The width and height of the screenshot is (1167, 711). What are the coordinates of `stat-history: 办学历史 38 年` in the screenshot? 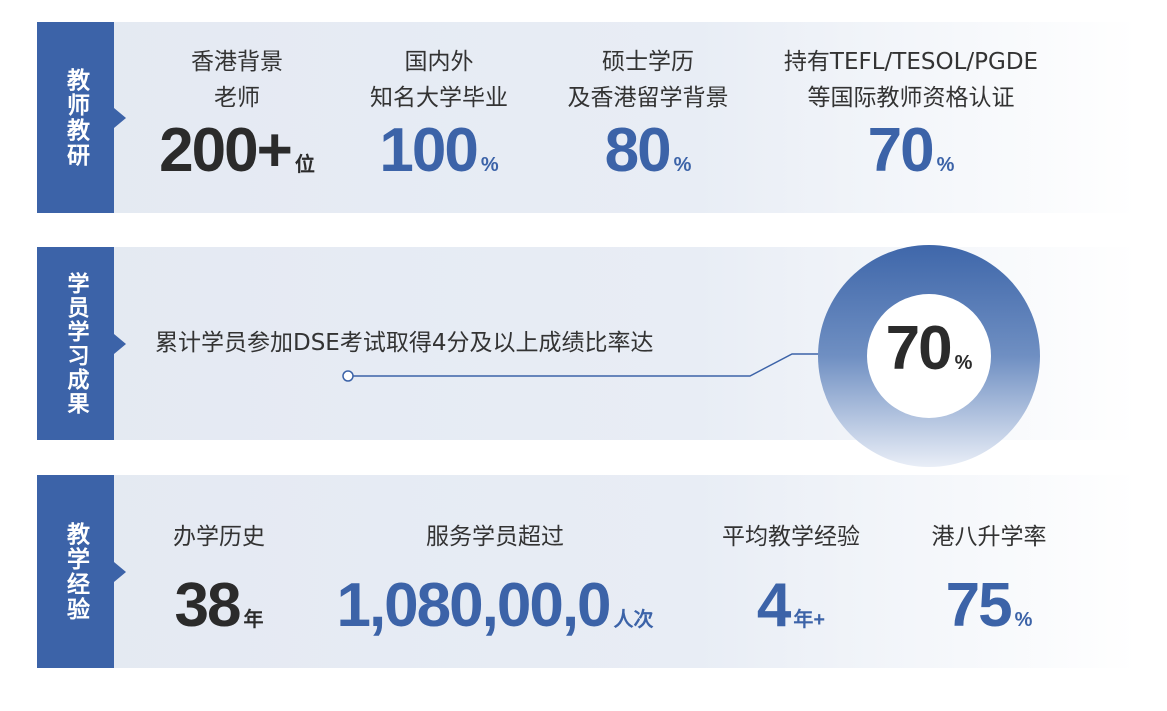 It's located at (219, 587).